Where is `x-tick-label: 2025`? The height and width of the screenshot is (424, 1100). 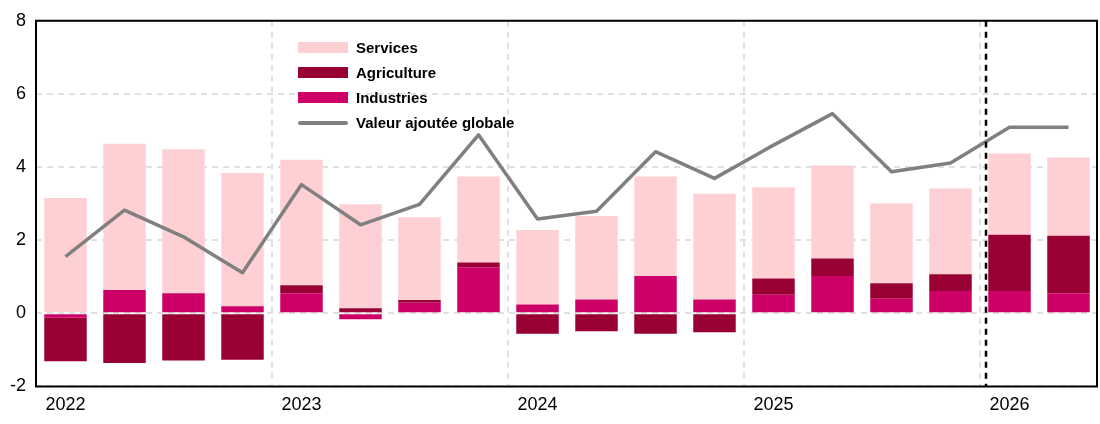
x-tick-label: 2025 is located at coordinates (773, 404).